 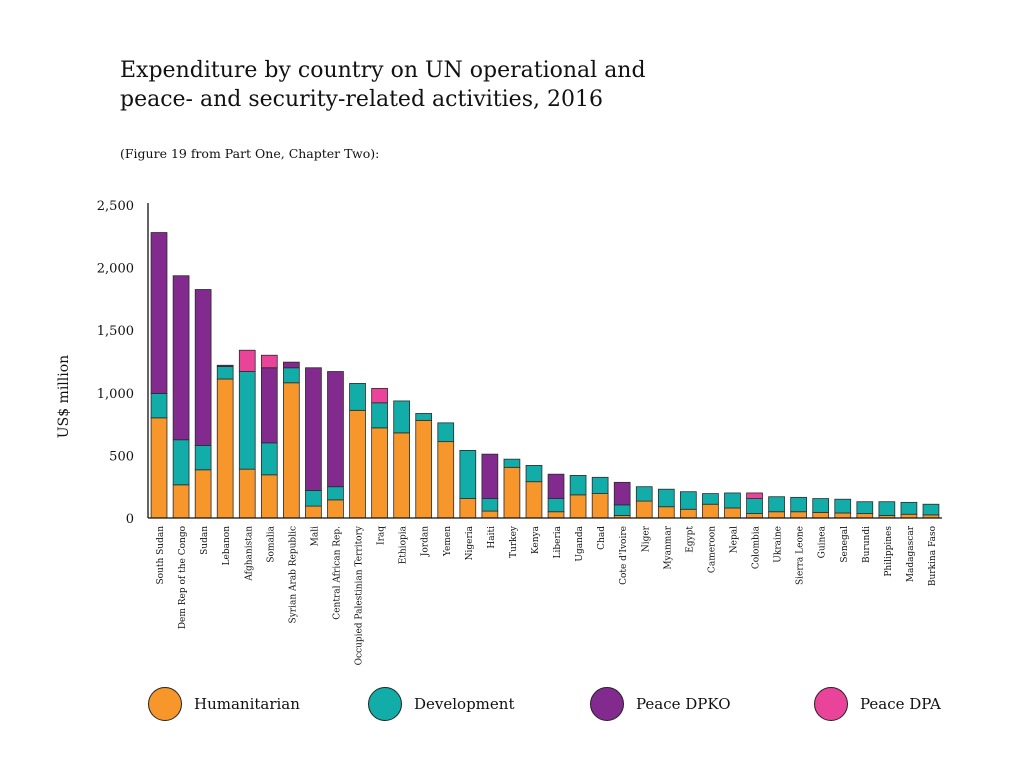 I want to click on x-tick-label: Sierra Leone, so click(x=801, y=555).